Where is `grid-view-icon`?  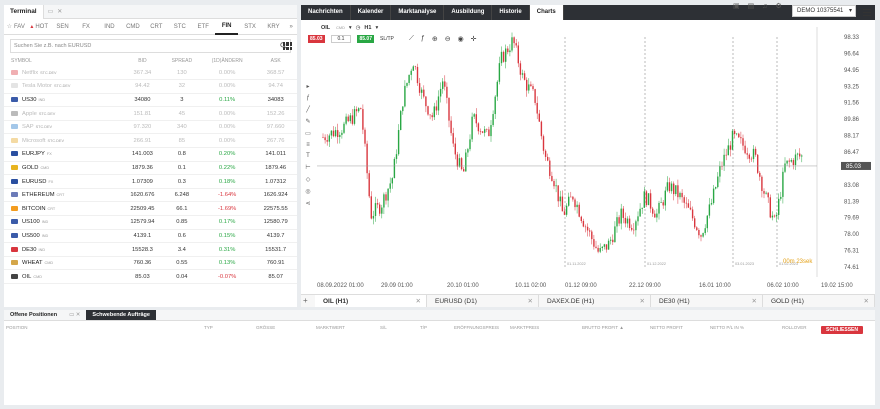
grid-view-icon is located at coordinates (287, 46).